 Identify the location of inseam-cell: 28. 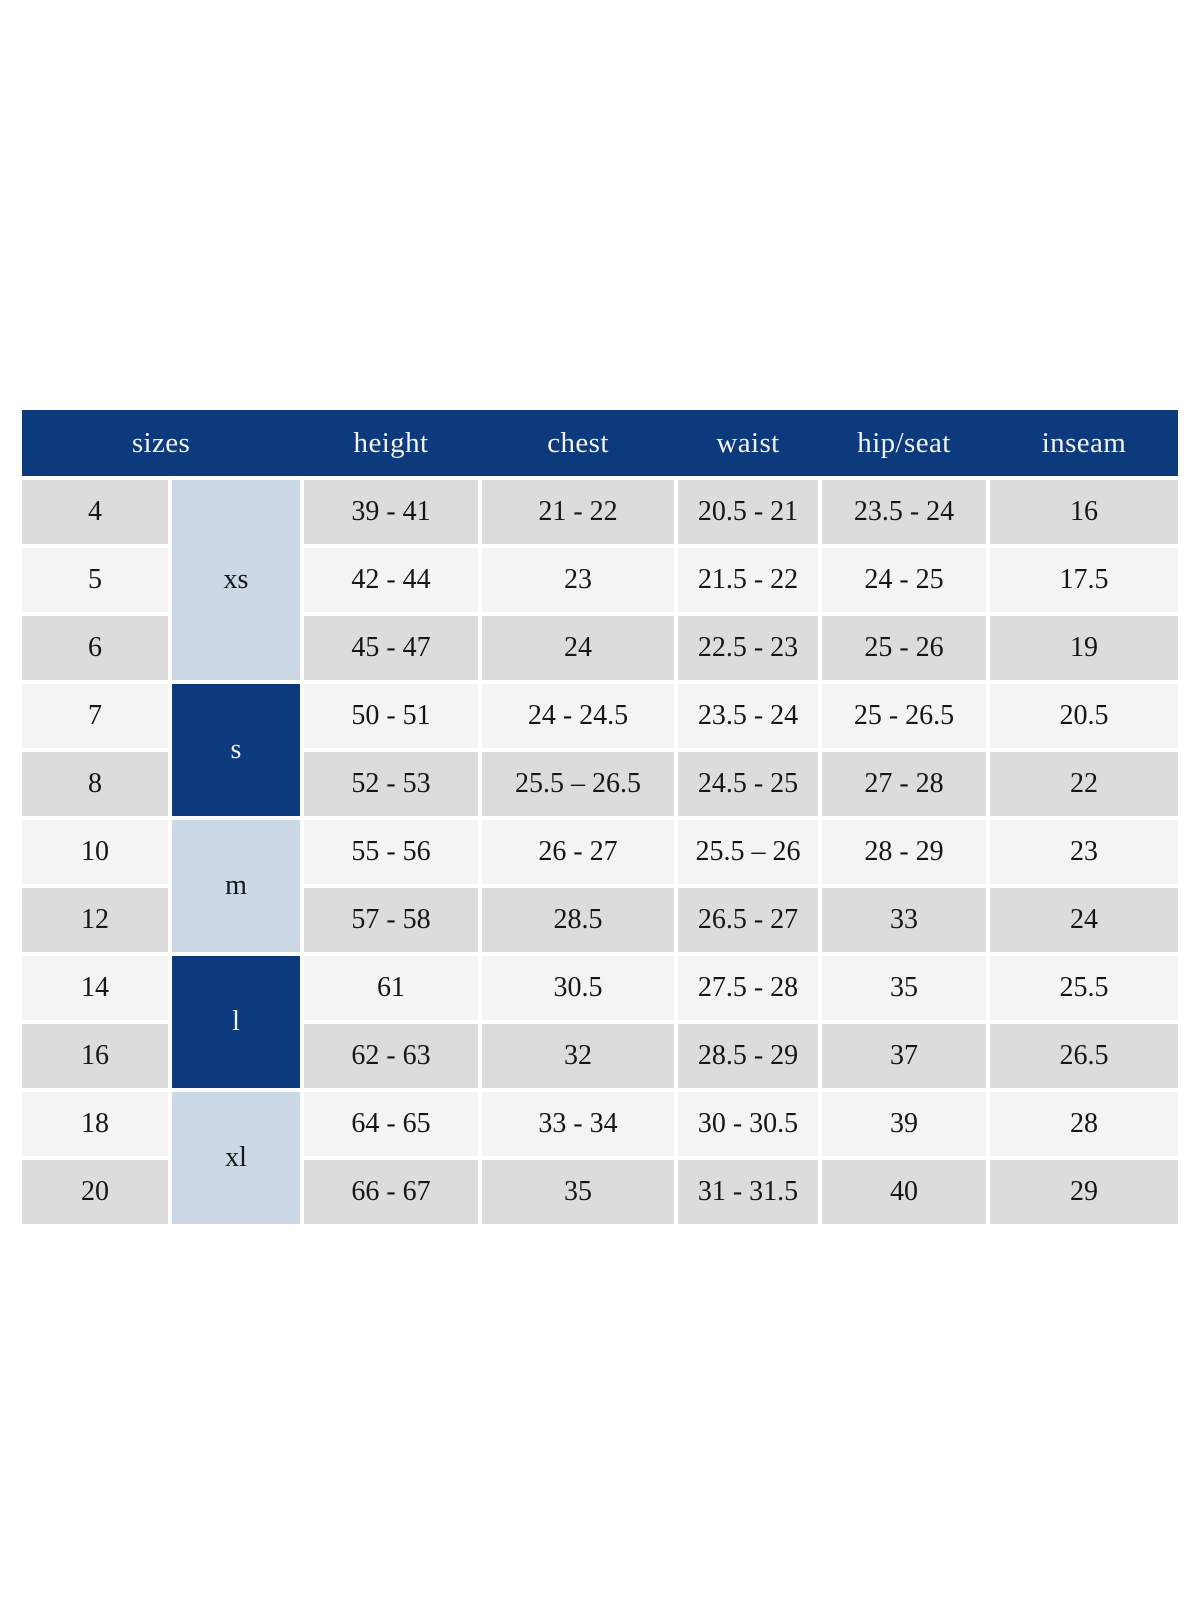
(1084, 1124).